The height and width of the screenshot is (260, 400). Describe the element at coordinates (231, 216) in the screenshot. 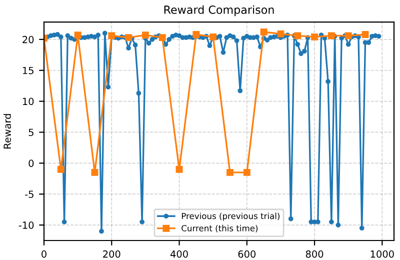

I see `legend-label: Previous (previous trial)` at that location.